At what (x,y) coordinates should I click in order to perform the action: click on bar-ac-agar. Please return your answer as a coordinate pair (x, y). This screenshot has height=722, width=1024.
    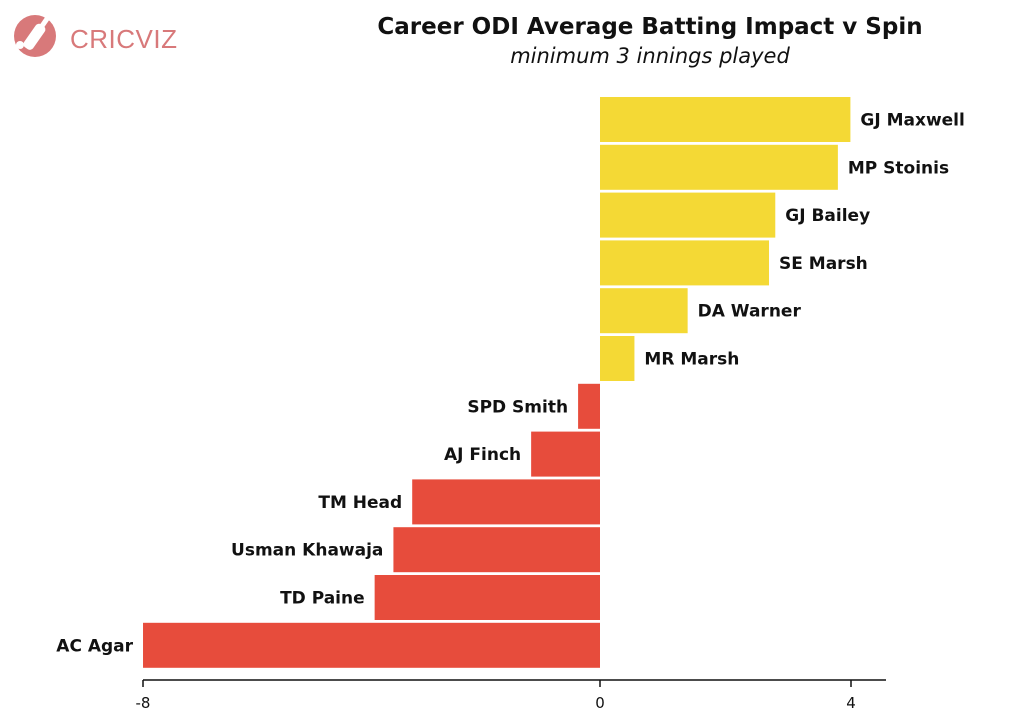
    Looking at the image, I should click on (371, 645).